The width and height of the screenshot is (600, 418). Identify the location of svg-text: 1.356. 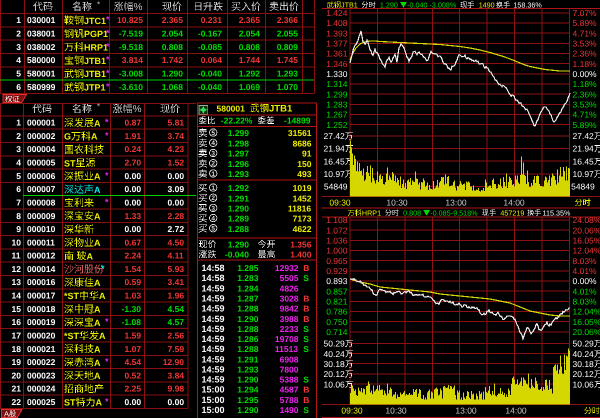
(301, 245).